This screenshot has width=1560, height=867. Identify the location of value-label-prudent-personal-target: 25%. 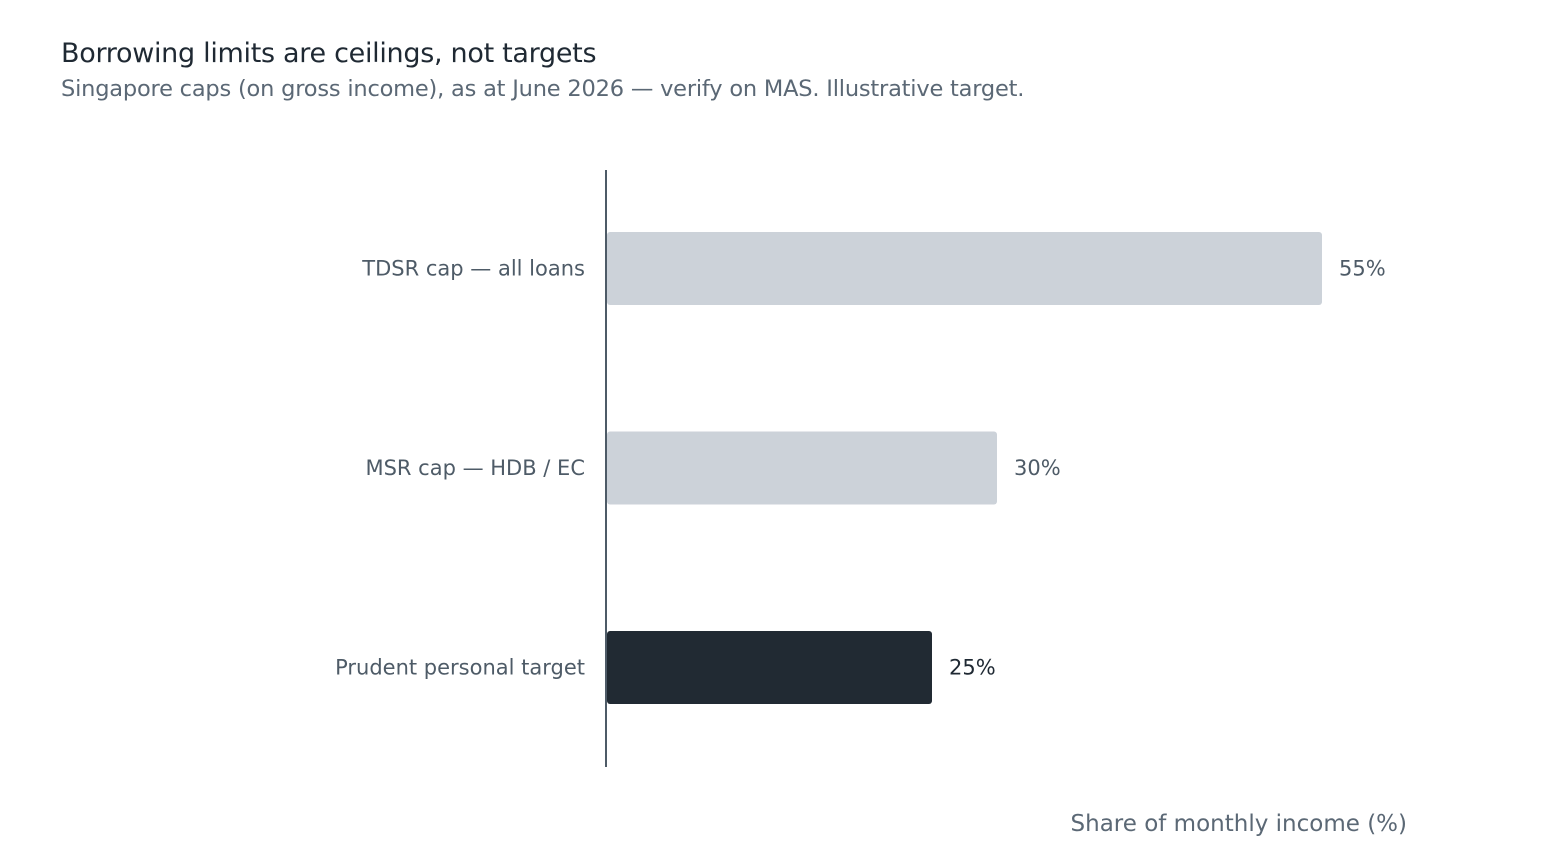
(972, 668).